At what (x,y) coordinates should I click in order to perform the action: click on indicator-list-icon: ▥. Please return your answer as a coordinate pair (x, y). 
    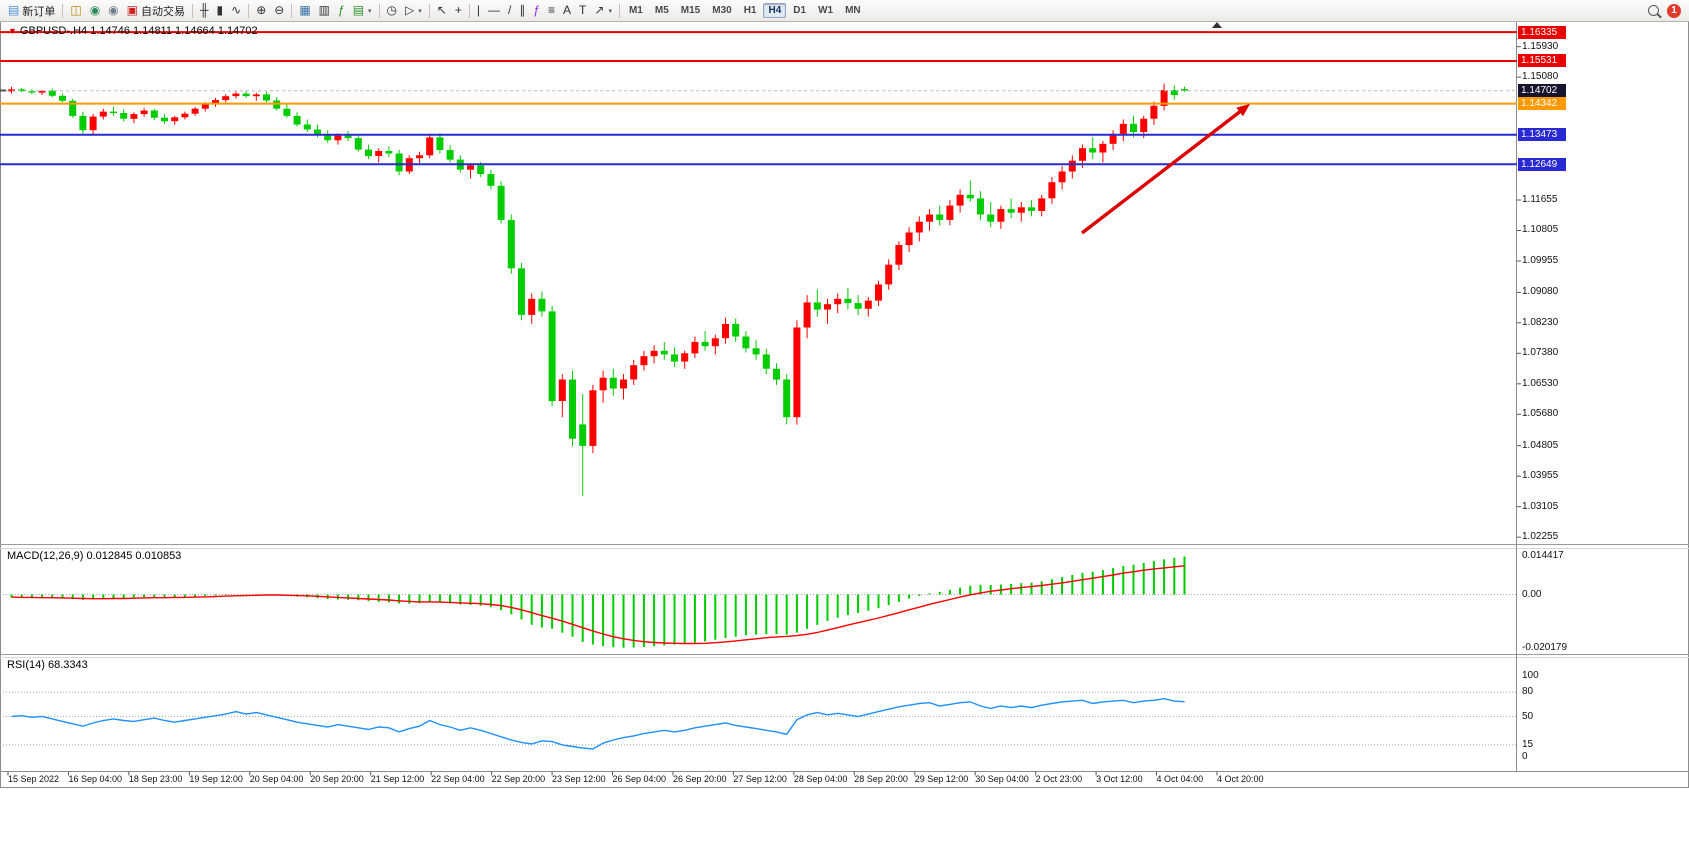
    Looking at the image, I should click on (324, 10).